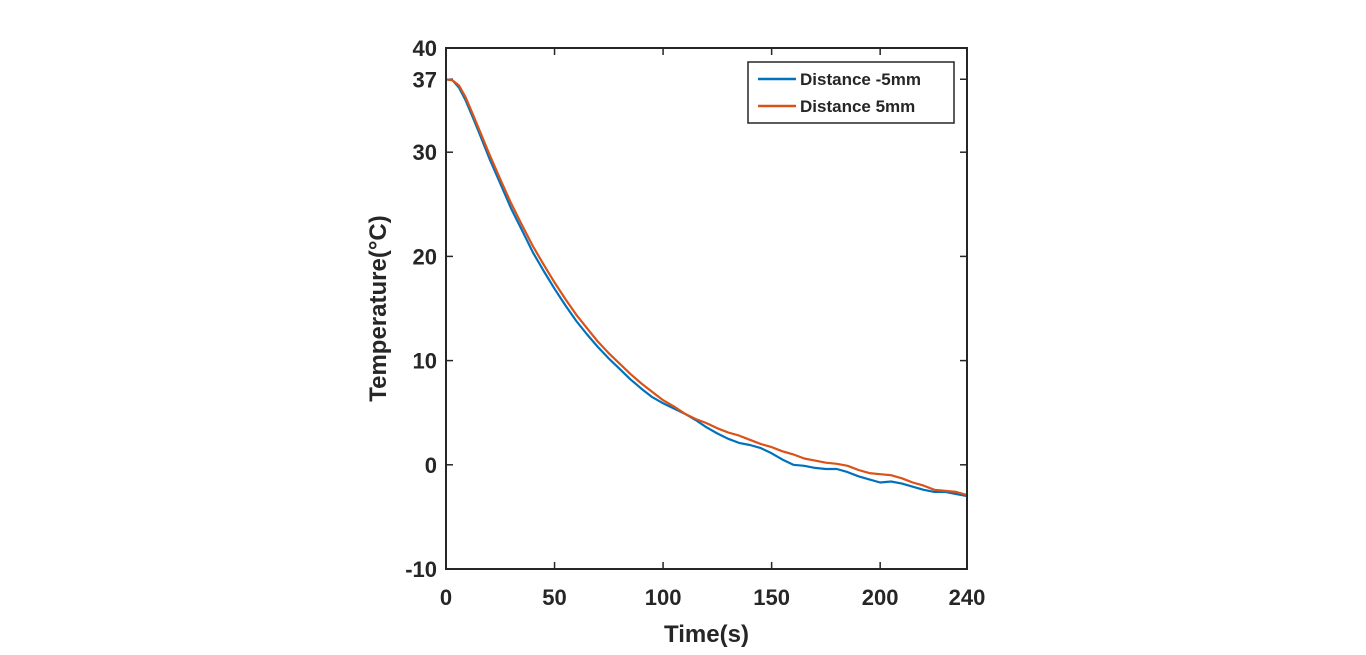 This screenshot has height=655, width=1366. What do you see at coordinates (967, 597) in the screenshot?
I see `x-tick-label: 240` at bounding box center [967, 597].